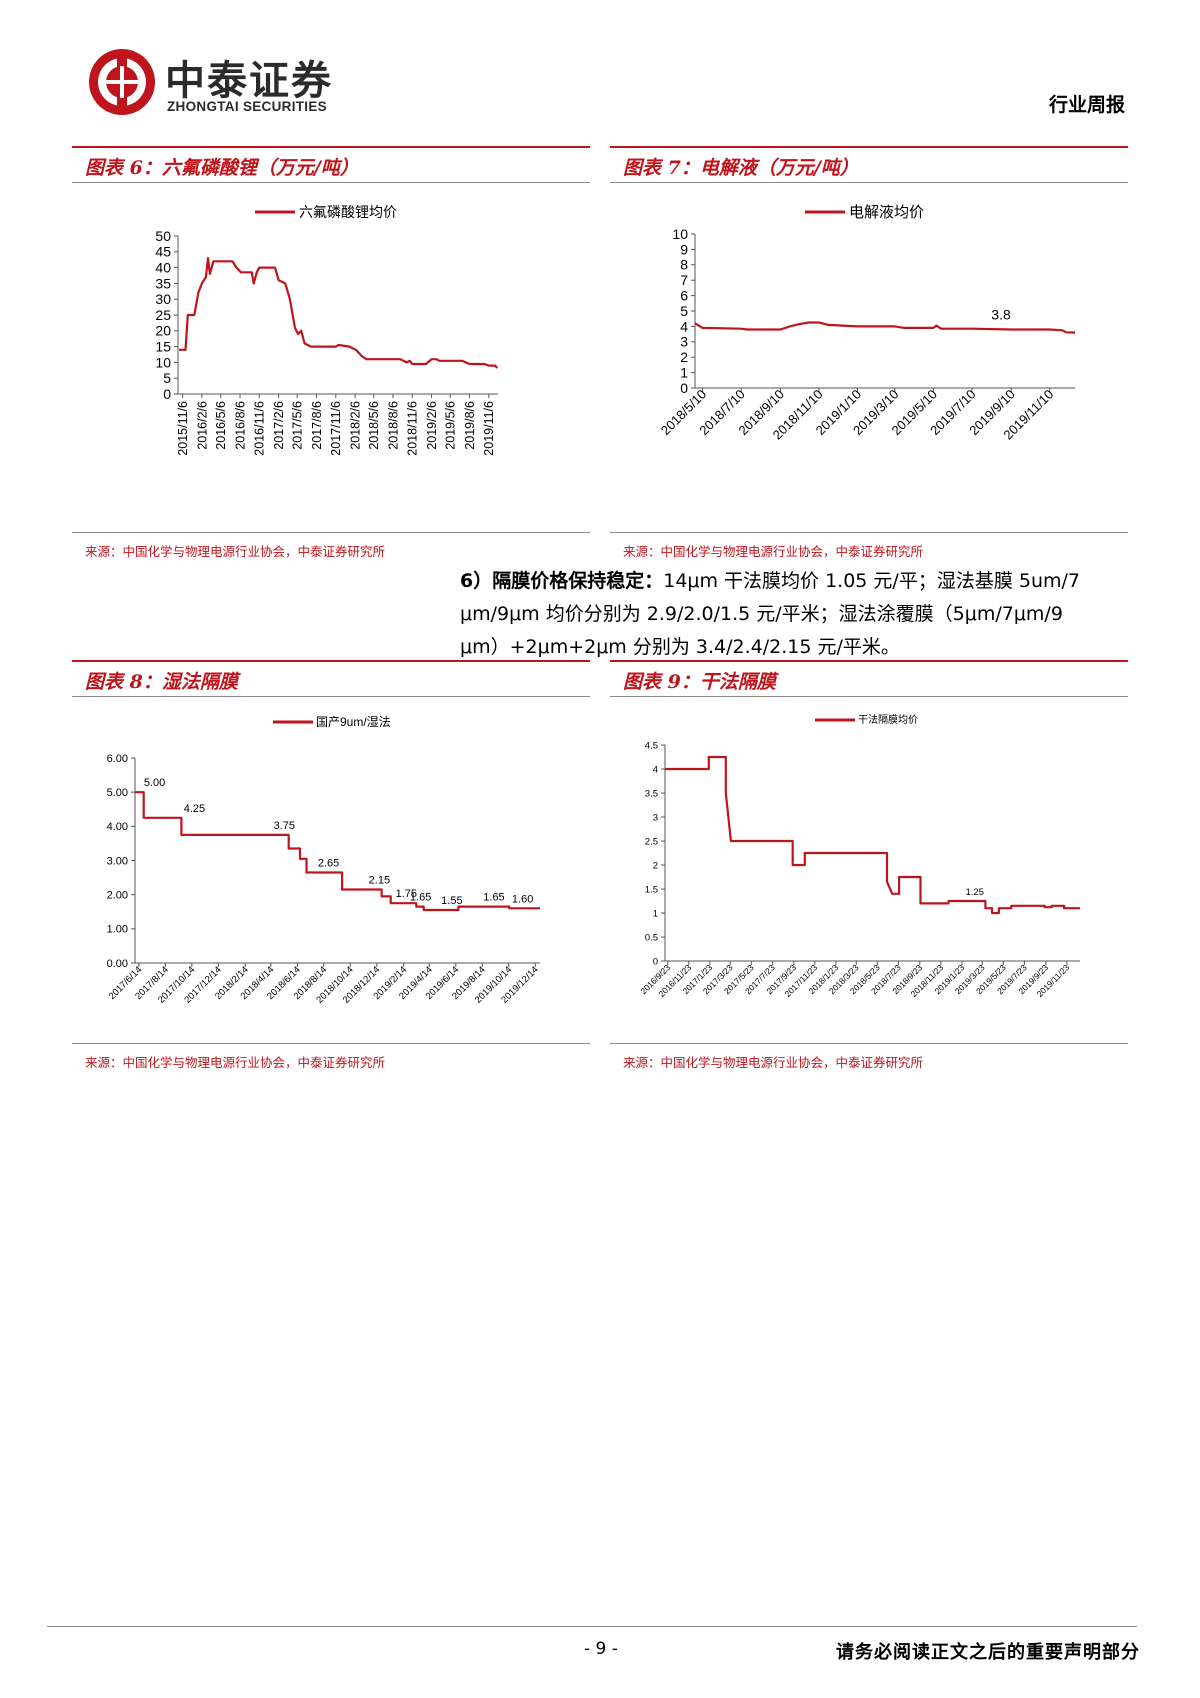 The width and height of the screenshot is (1200, 1698). I want to click on data-label: 4.25, so click(194, 809).